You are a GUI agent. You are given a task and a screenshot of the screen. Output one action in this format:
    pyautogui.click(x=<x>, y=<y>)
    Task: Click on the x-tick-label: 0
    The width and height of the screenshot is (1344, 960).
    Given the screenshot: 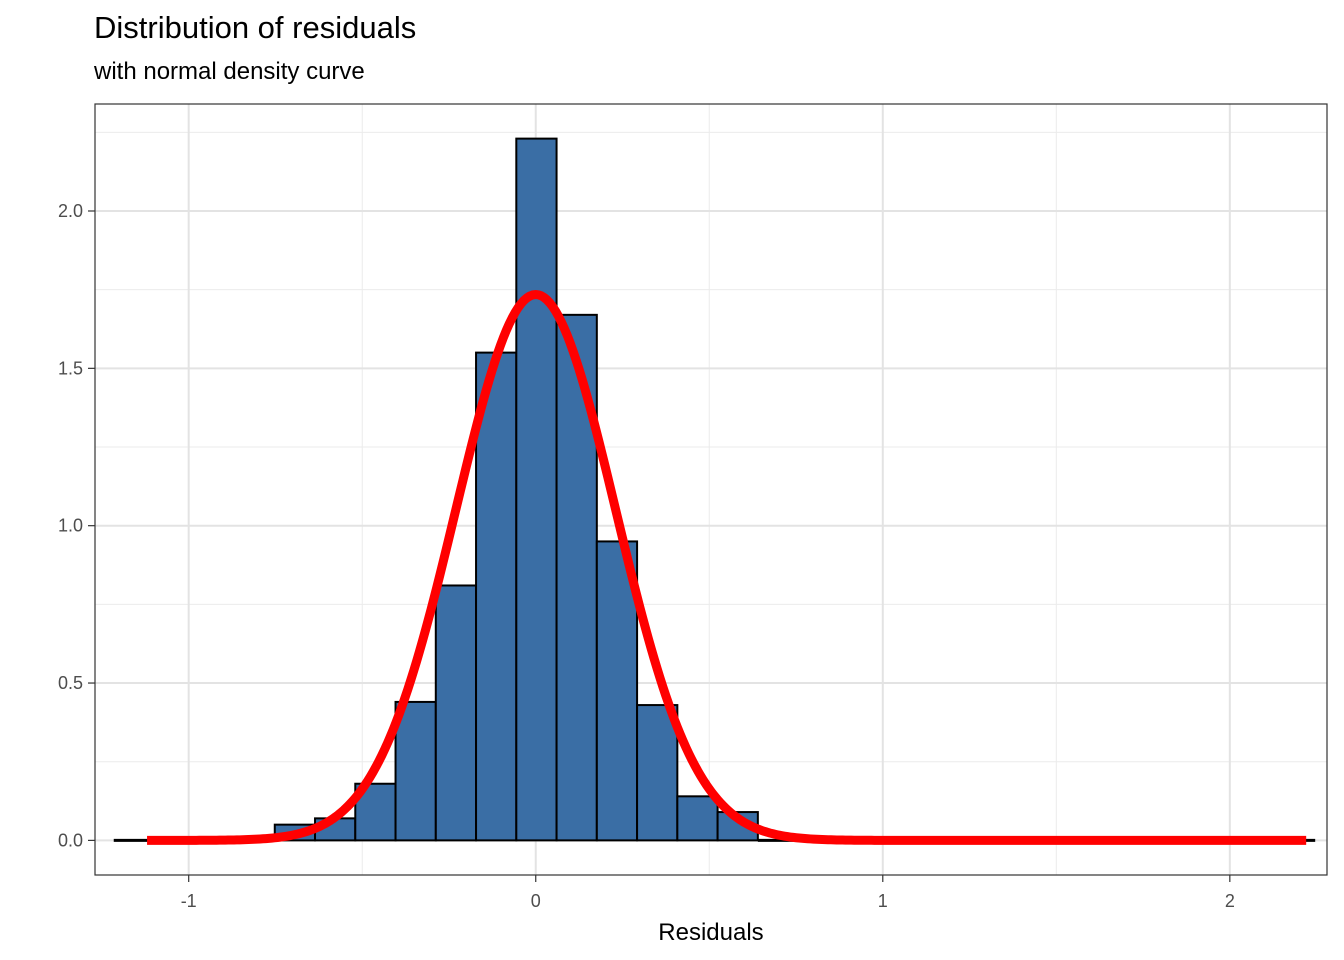 What is the action you would take?
    pyautogui.click(x=536, y=901)
    